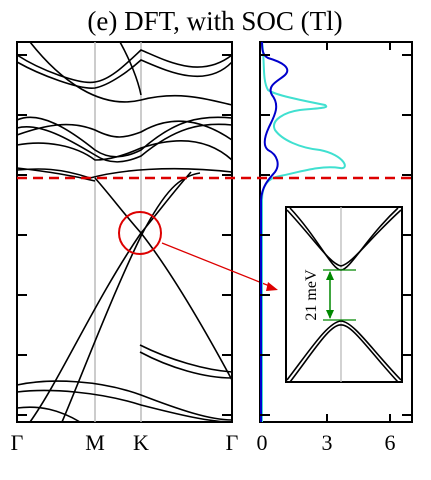  What do you see at coordinates (141, 442) in the screenshot?
I see `x-tick-k: K` at bounding box center [141, 442].